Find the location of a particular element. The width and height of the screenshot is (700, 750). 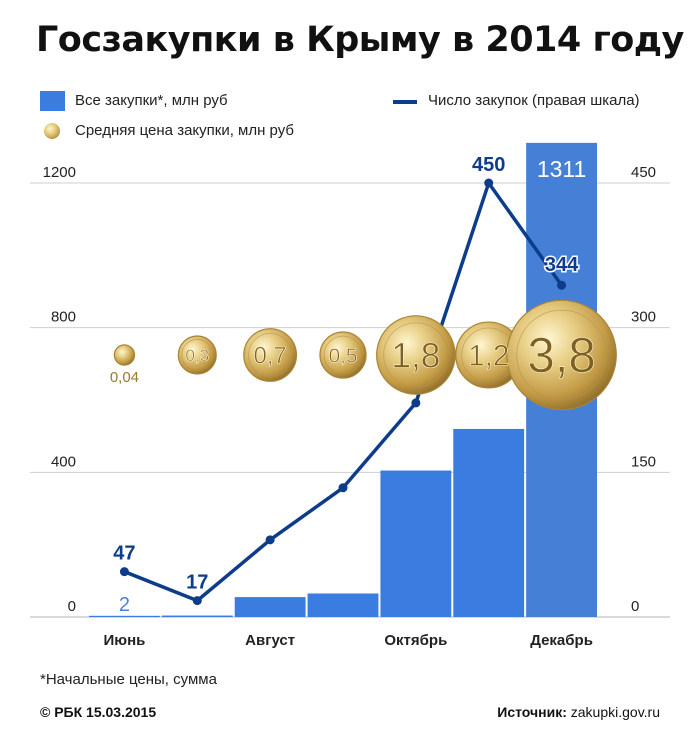

footnote: *Начальные цены, сумма is located at coordinates (128, 679).